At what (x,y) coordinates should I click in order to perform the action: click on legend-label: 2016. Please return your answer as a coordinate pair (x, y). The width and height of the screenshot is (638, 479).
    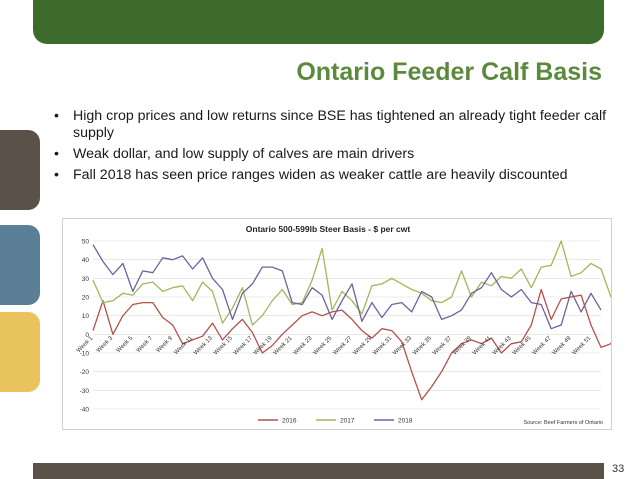
    Looking at the image, I should click on (289, 421).